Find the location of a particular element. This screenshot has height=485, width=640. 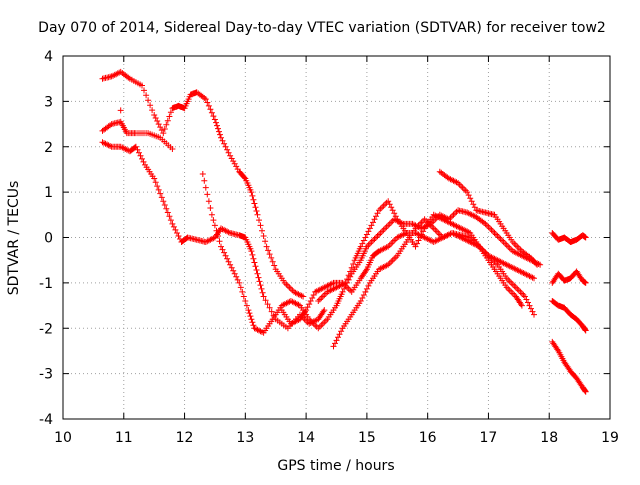

y-tick-label: -1 is located at coordinates (46, 284).